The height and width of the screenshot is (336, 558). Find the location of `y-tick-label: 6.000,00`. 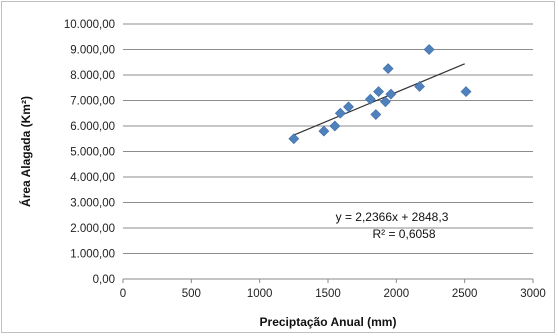

y-tick-label: 6.000,00 is located at coordinates (92, 127).